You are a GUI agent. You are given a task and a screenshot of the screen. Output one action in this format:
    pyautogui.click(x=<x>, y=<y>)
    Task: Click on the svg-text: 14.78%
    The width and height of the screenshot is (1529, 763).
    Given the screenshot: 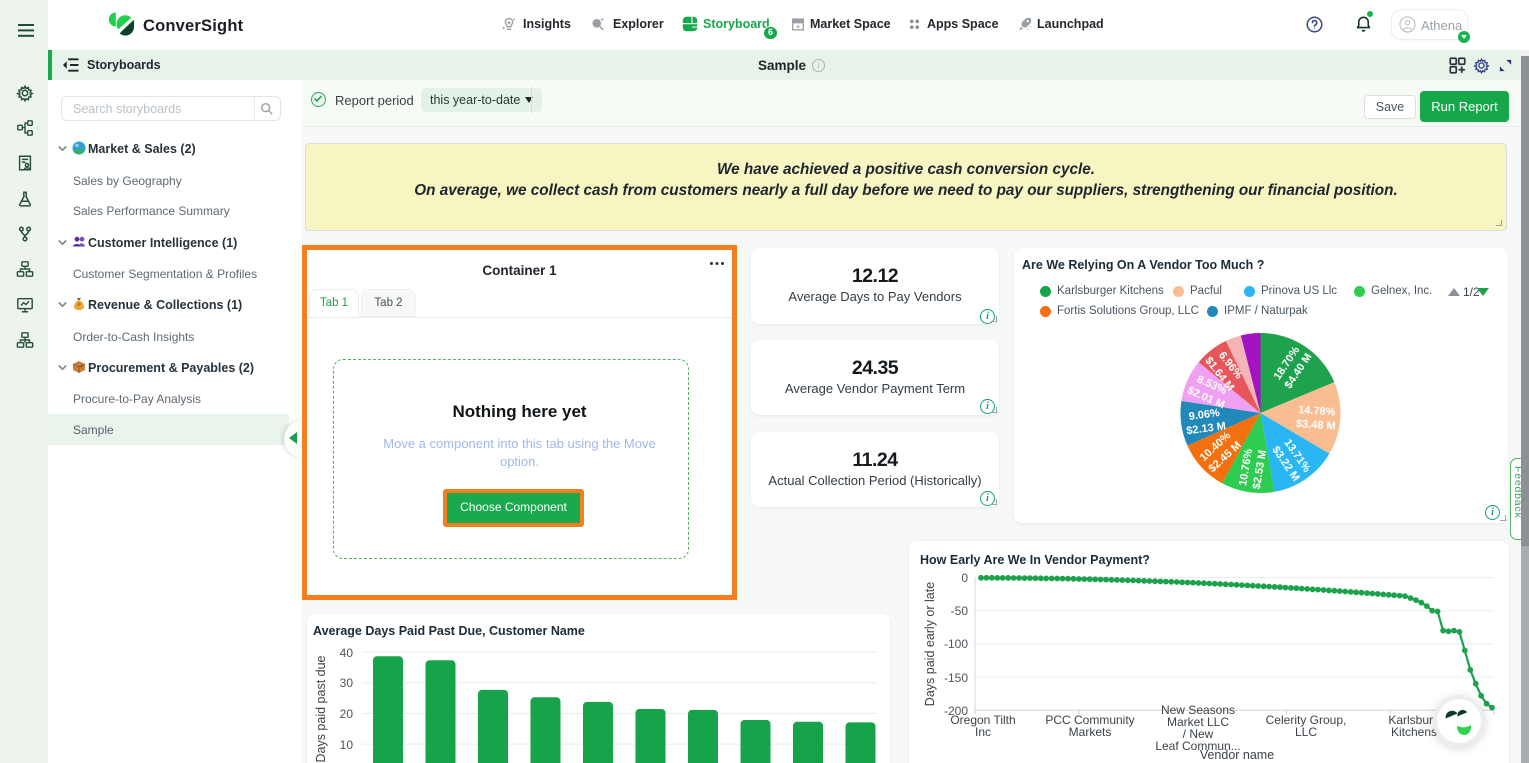 What is the action you would take?
    pyautogui.click(x=1317, y=411)
    